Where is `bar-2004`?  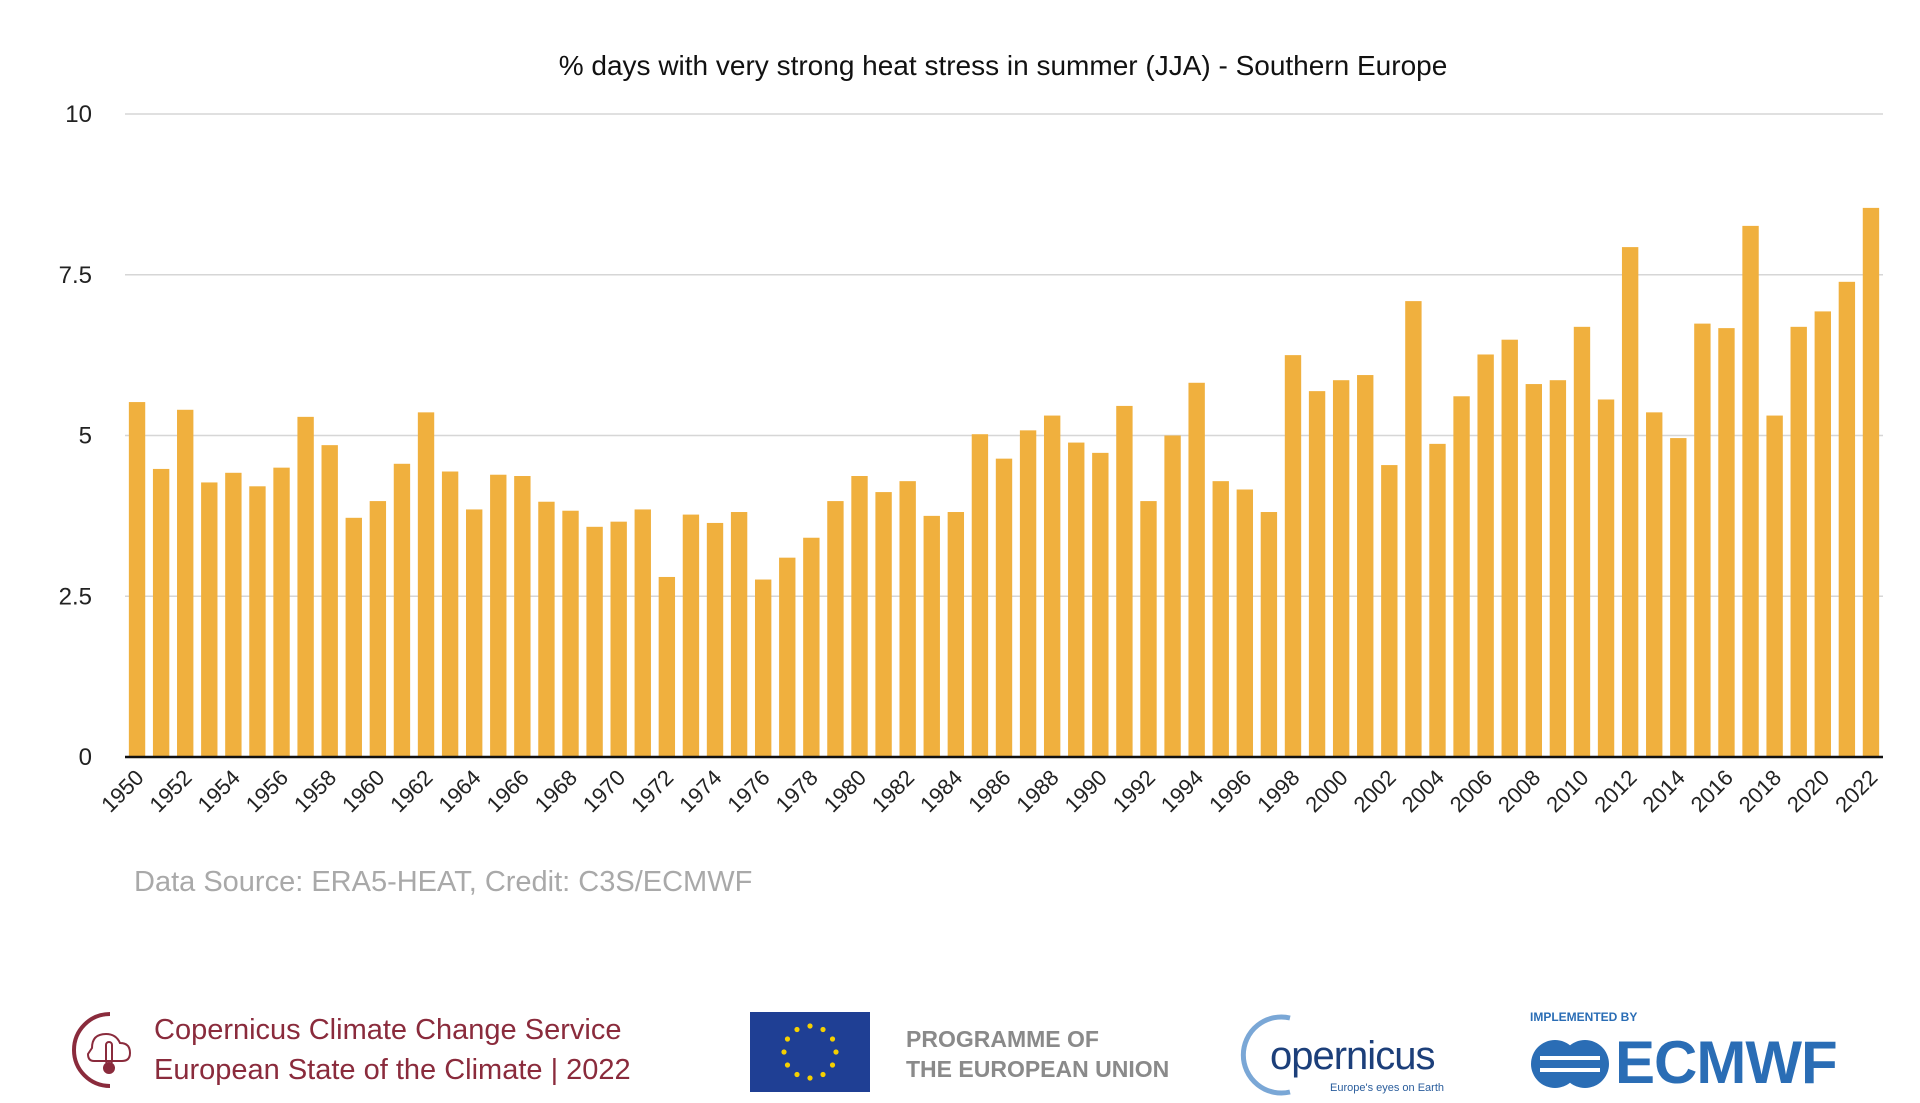 bar-2004 is located at coordinates (1437, 600).